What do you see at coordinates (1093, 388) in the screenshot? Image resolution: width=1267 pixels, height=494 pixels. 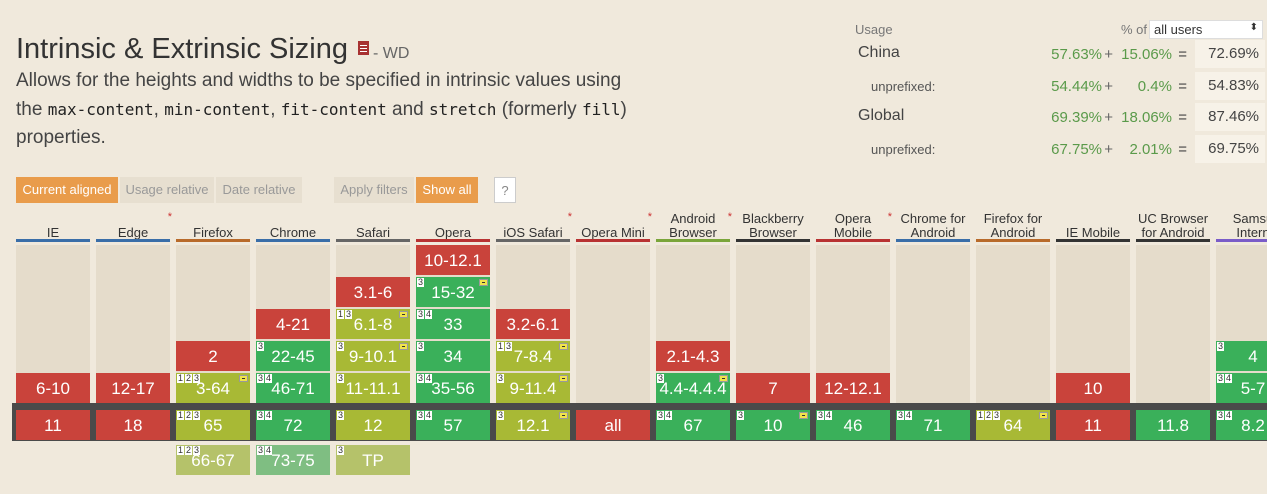 I see `version-cell: 10` at bounding box center [1093, 388].